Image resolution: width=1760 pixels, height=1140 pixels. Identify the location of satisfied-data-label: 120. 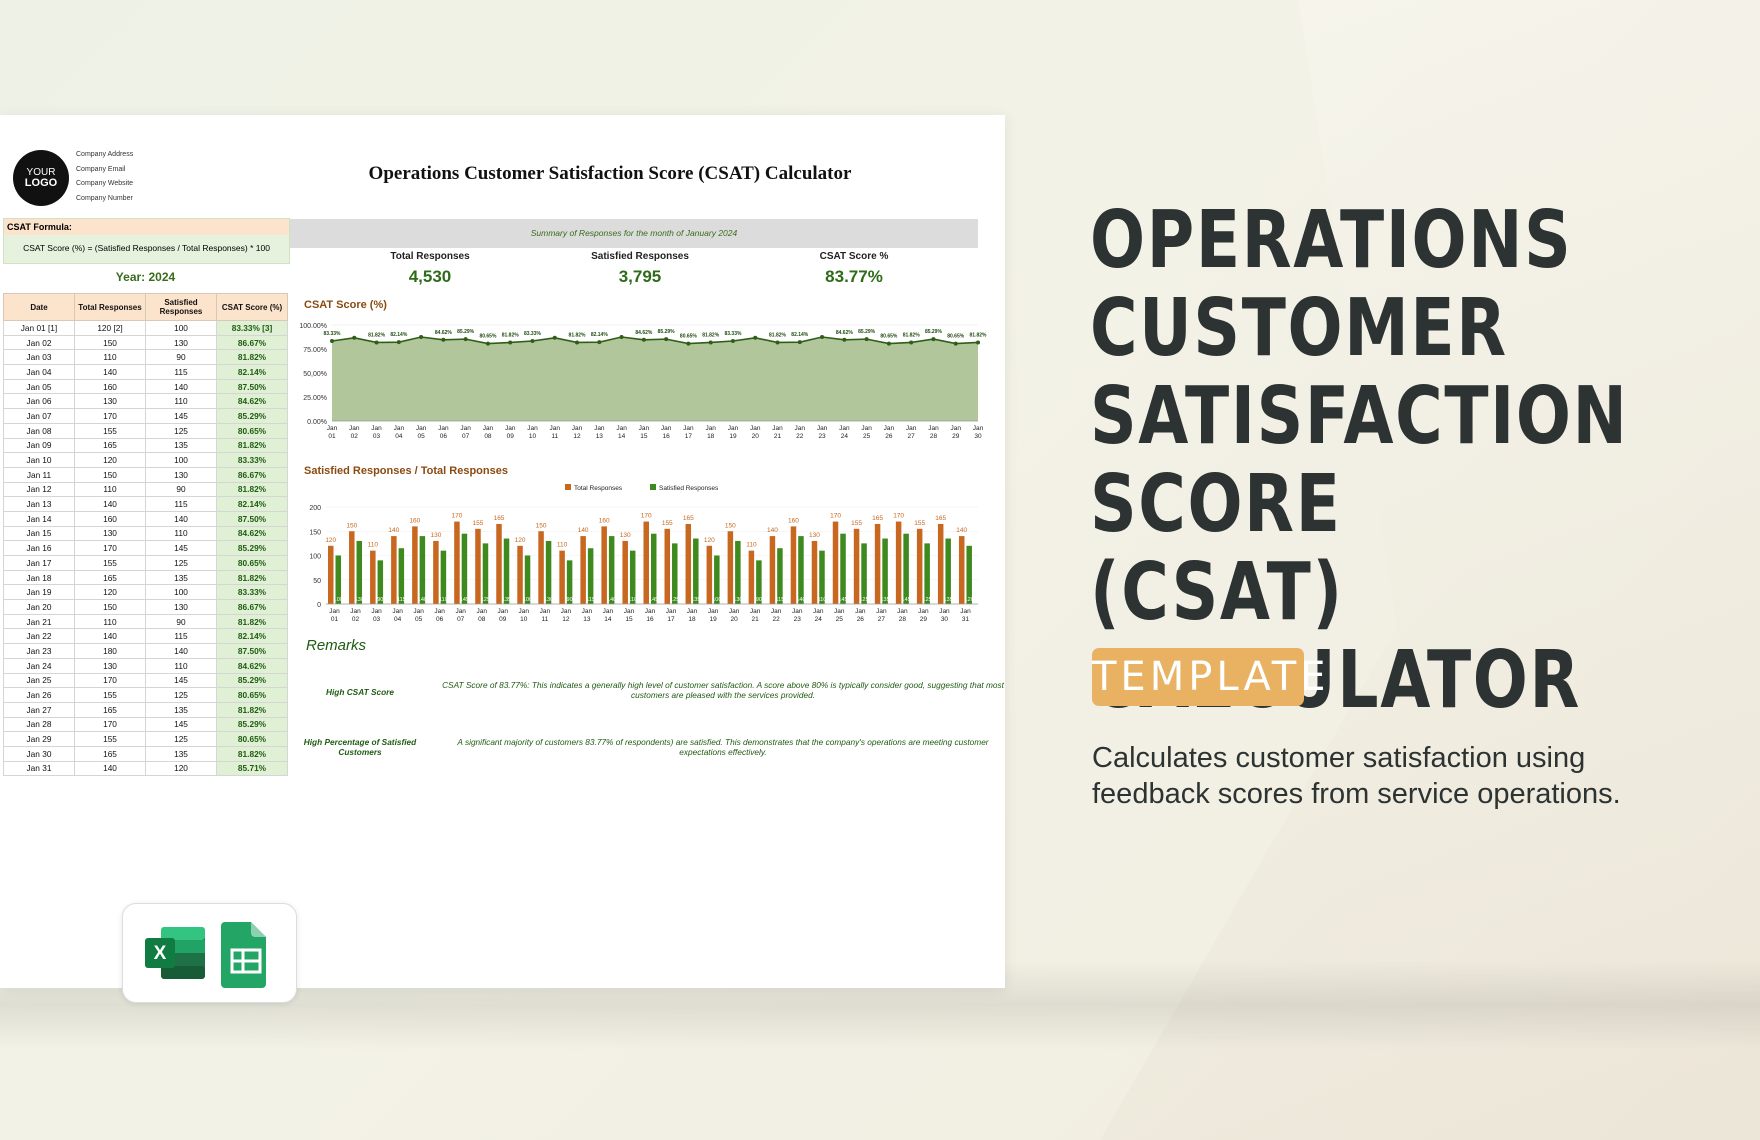
(969, 600).